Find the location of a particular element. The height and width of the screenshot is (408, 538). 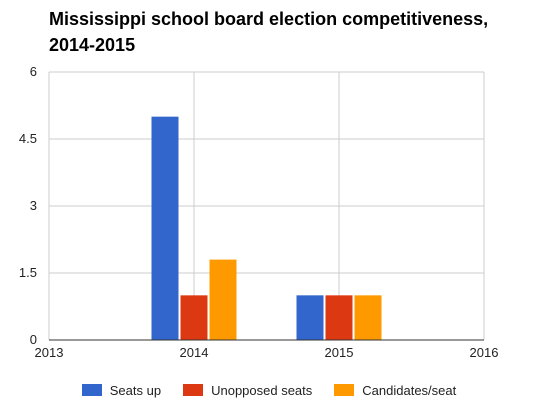

y-tick-label: 1.5 is located at coordinates (28, 272).